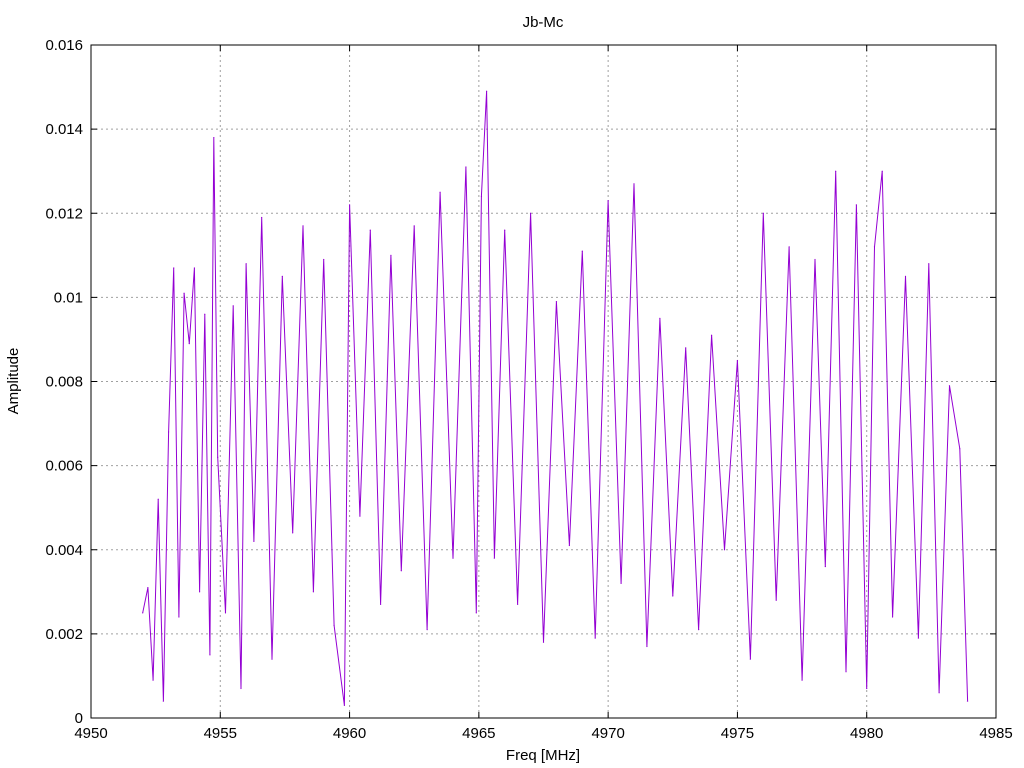 Image resolution: width=1024 pixels, height=768 pixels. What do you see at coordinates (64, 634) in the screenshot?
I see `y-tick-label: 0.002` at bounding box center [64, 634].